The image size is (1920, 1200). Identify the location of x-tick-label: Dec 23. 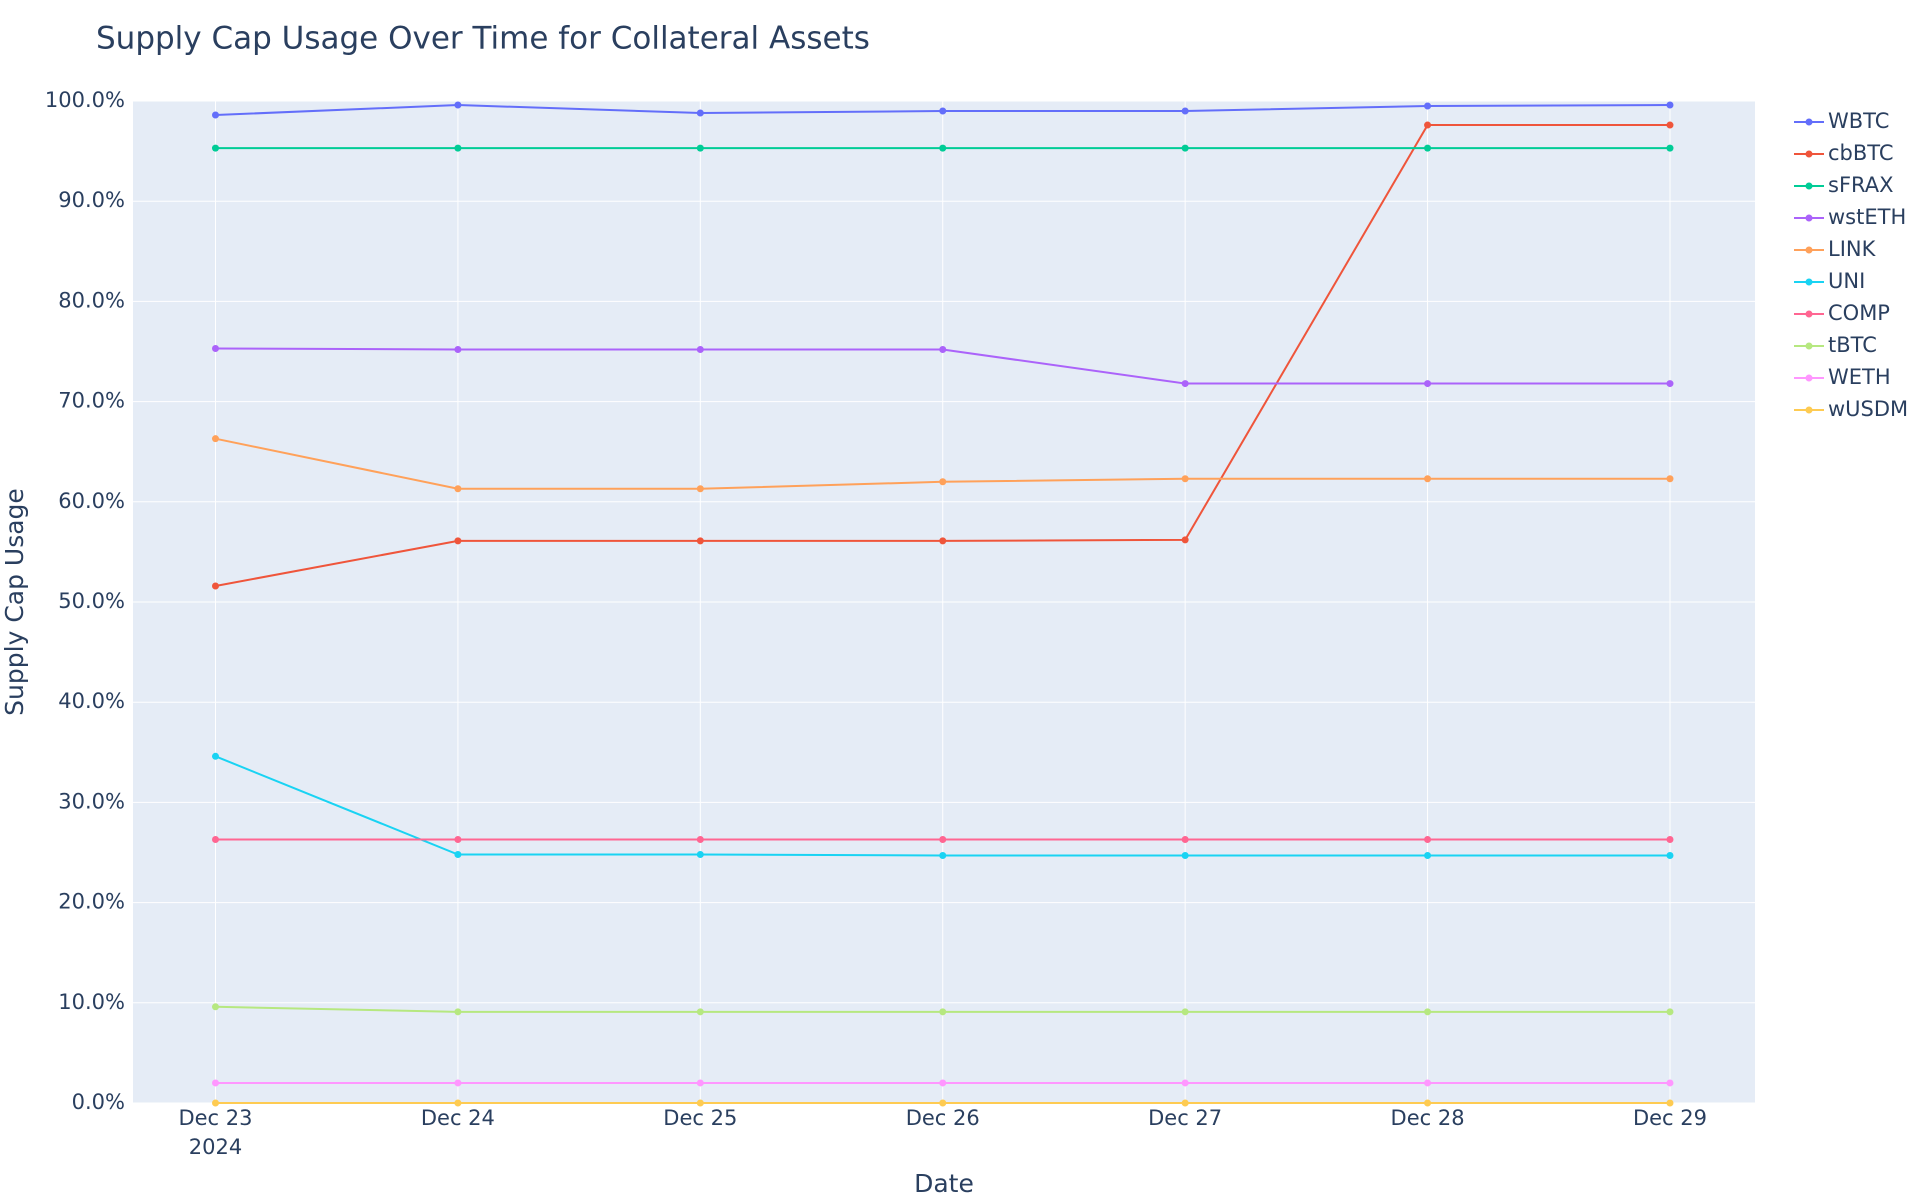
(215, 1118).